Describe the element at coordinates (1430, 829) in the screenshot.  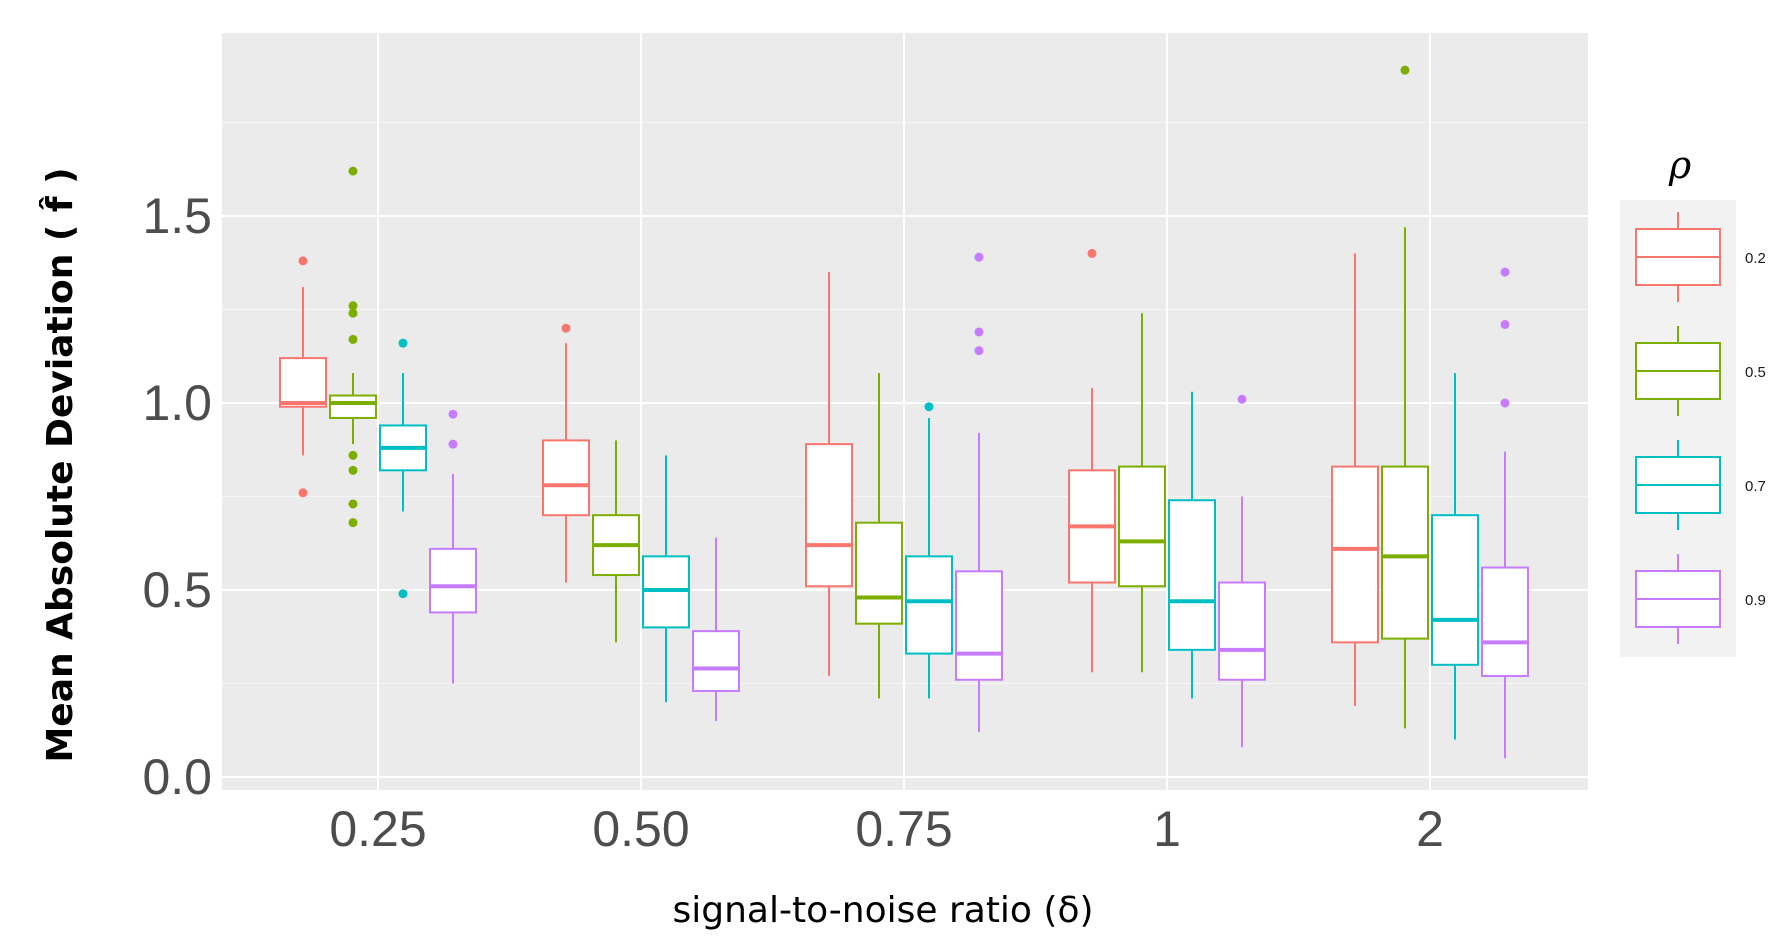
I see `x-tick-label: 2` at that location.